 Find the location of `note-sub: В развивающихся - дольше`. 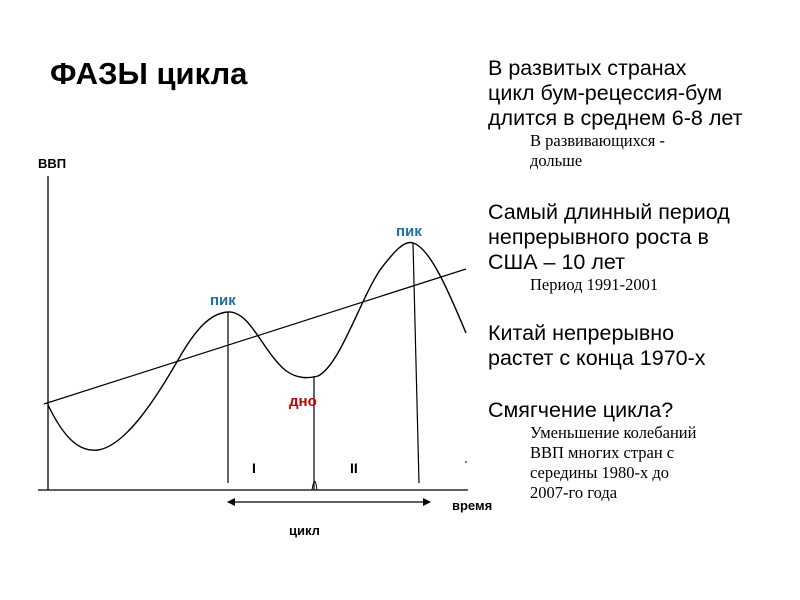

note-sub: В развивающихся - дольше is located at coordinates (640, 151).